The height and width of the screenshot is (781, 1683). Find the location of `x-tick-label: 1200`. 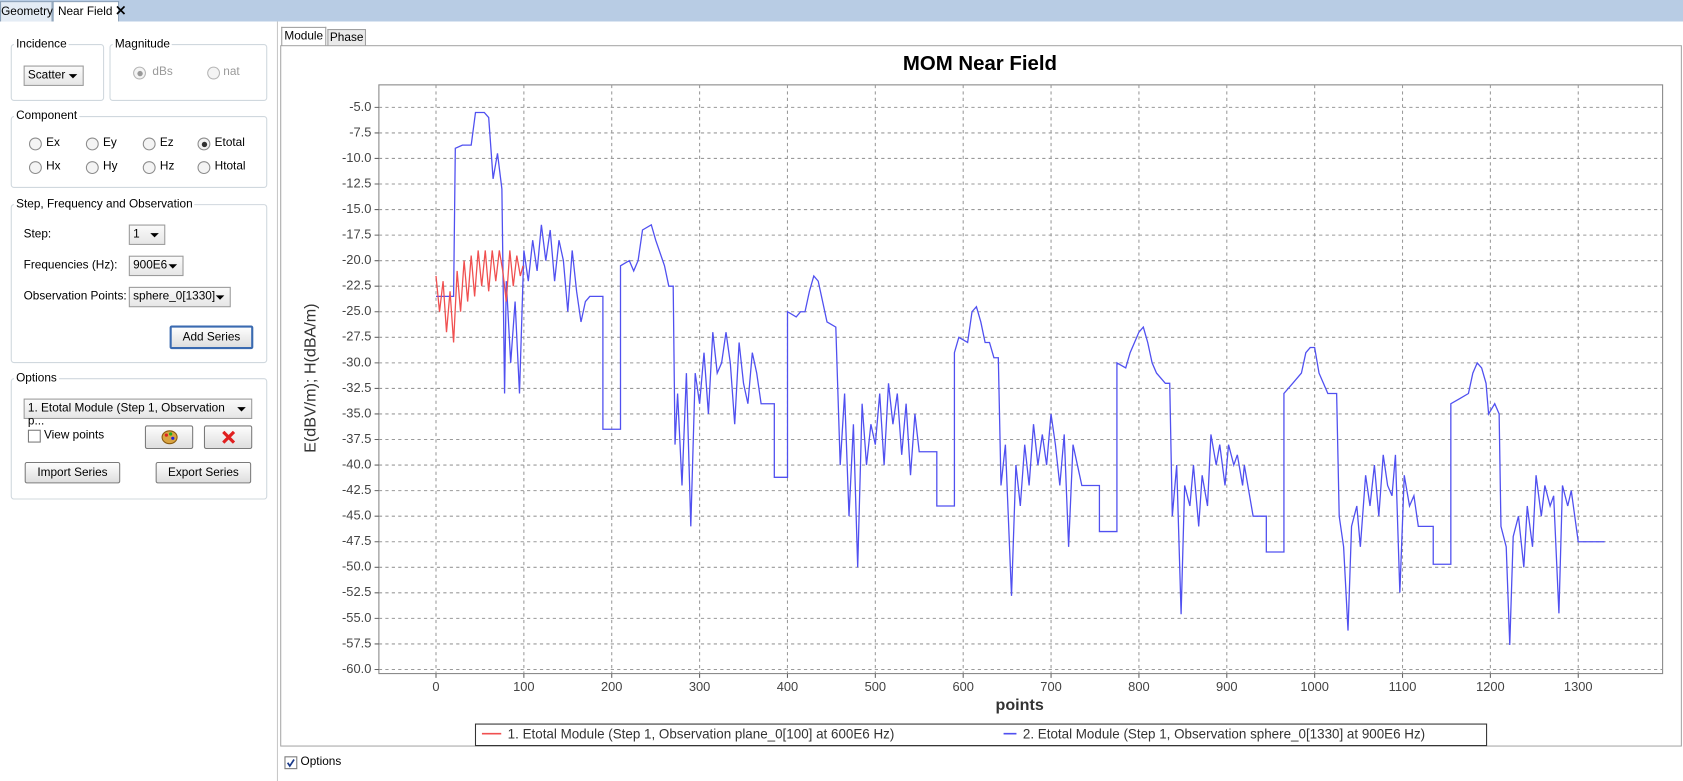

x-tick-label: 1200 is located at coordinates (1490, 686).